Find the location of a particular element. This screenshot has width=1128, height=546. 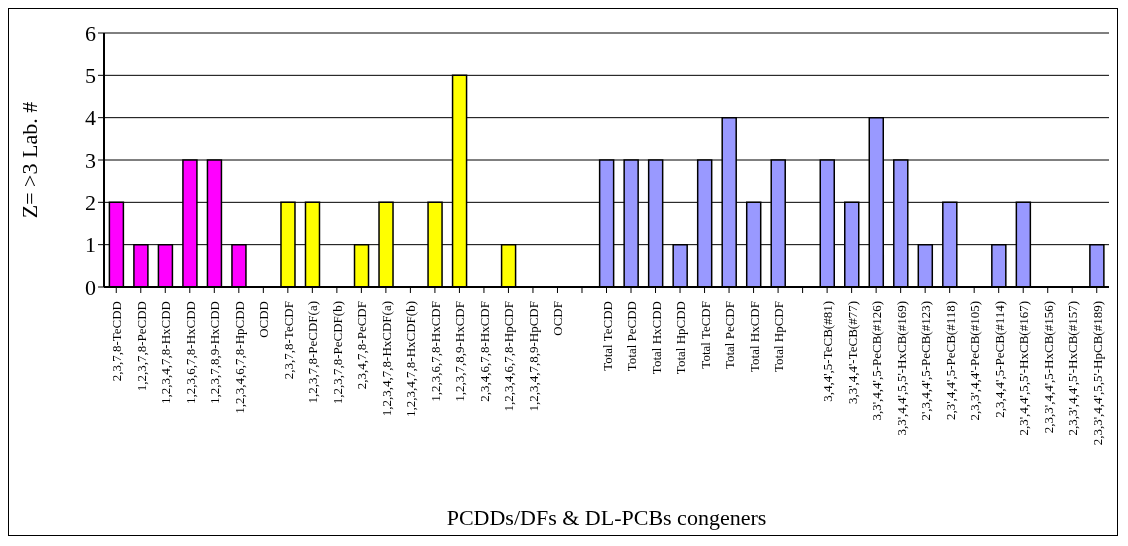

x-tick-label: 1,2,3,4,7,8,9-HpCDF is located at coordinates (533, 356).